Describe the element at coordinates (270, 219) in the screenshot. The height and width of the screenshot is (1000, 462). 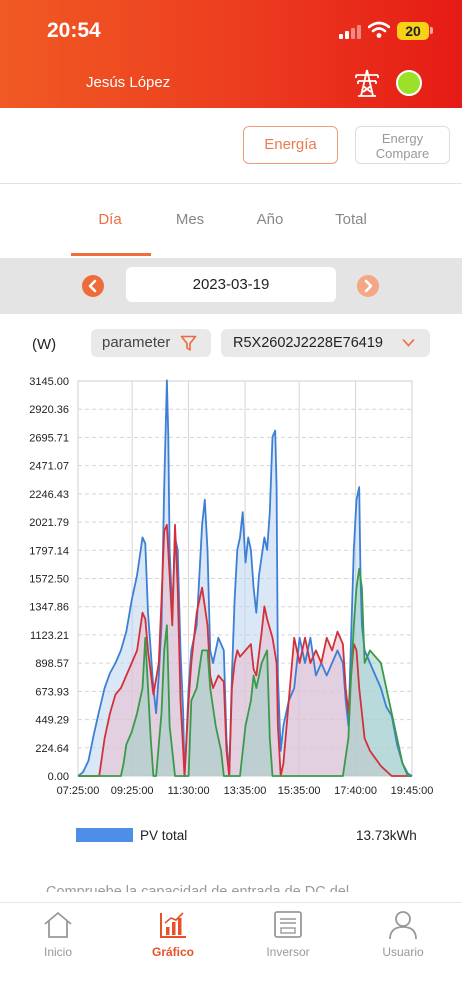
I see `tab-ano: Año` at that location.